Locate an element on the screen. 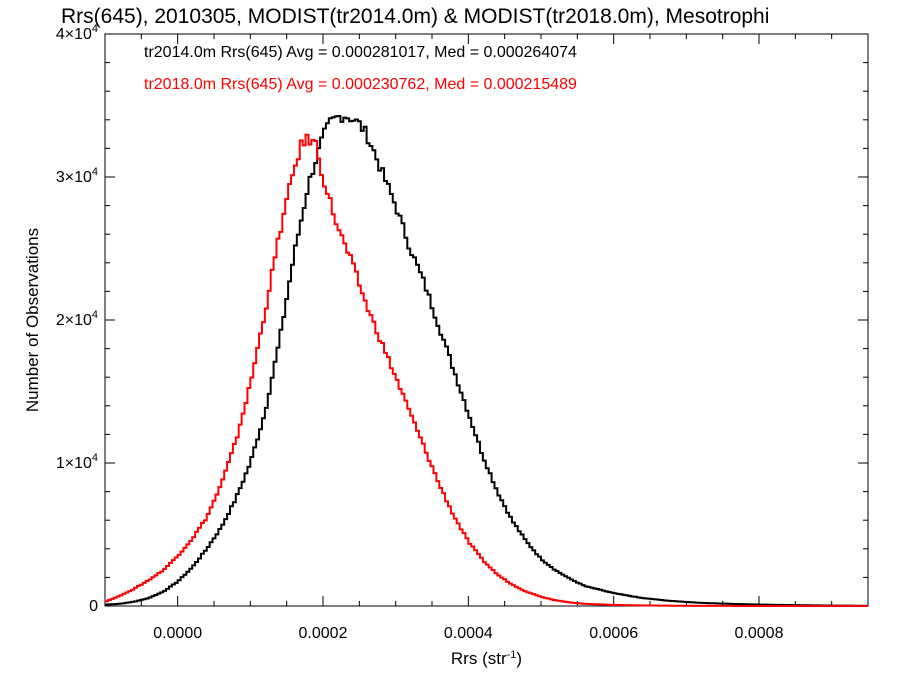 The height and width of the screenshot is (675, 900). x-tick-label: 0.0000 is located at coordinates (177, 633).